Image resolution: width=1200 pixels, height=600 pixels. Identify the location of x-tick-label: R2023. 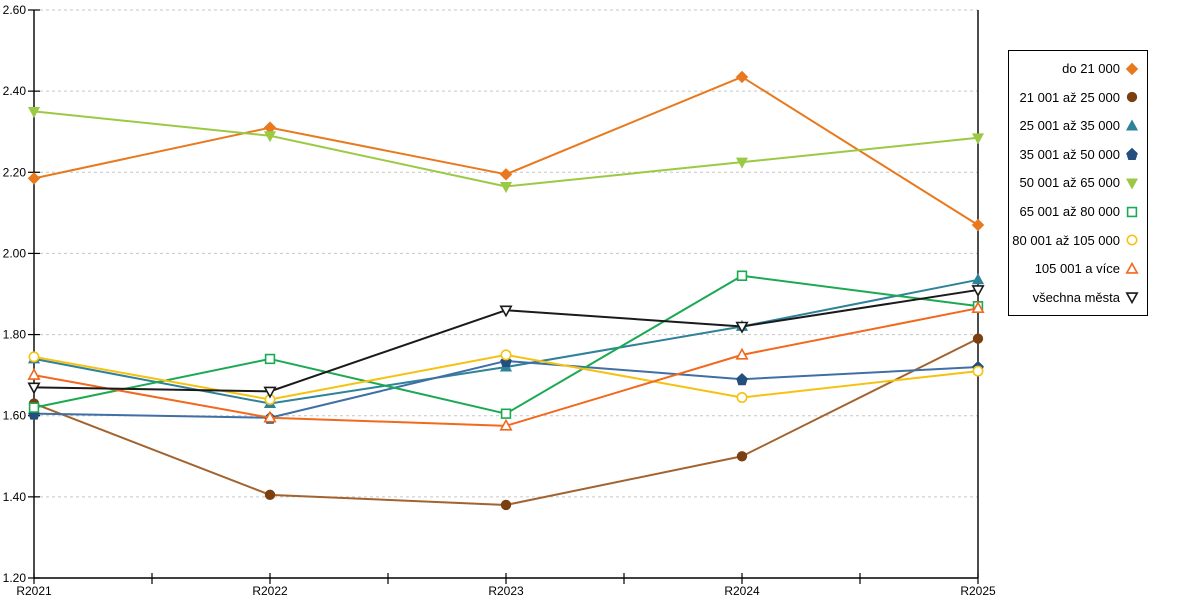
(506, 591).